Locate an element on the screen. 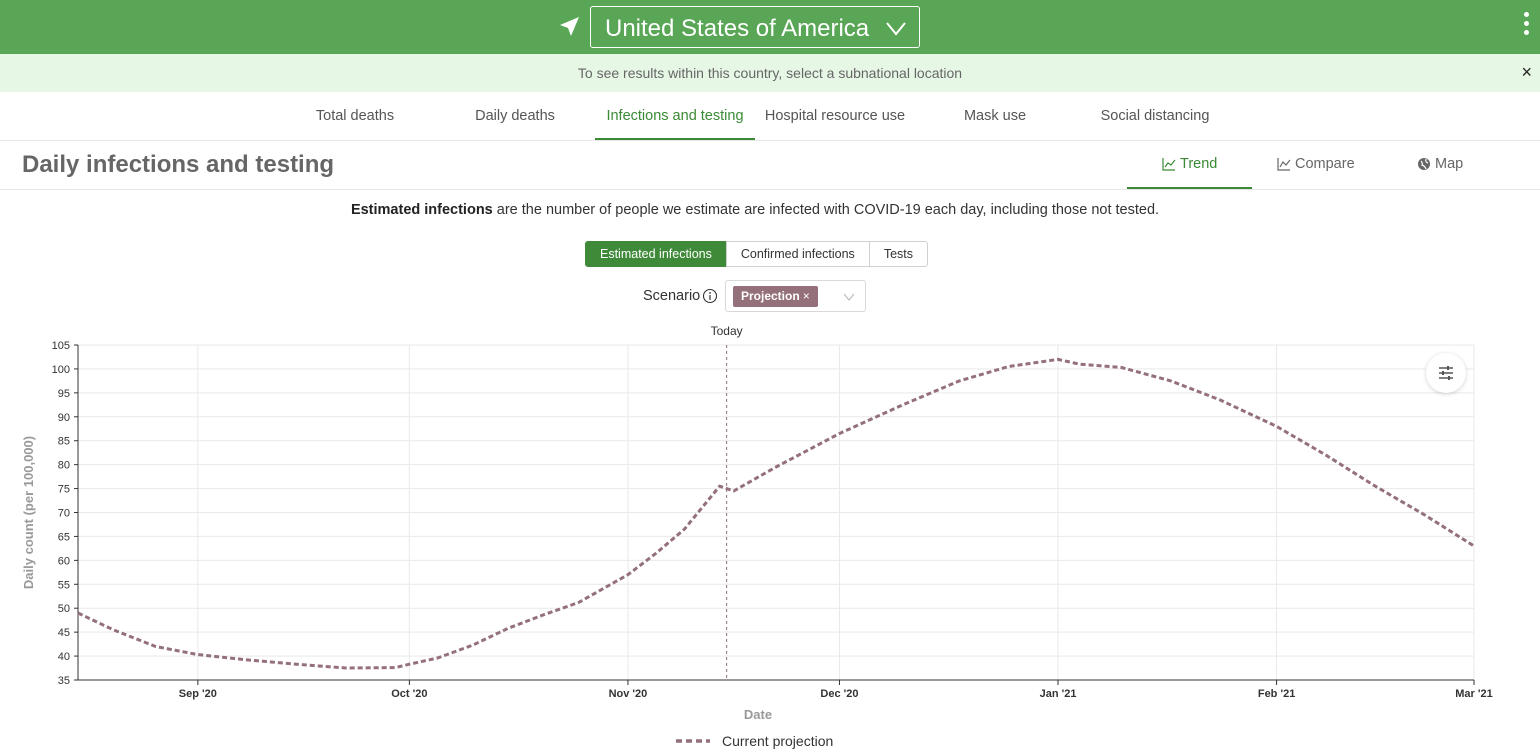  sliders-icon is located at coordinates (1446, 373).